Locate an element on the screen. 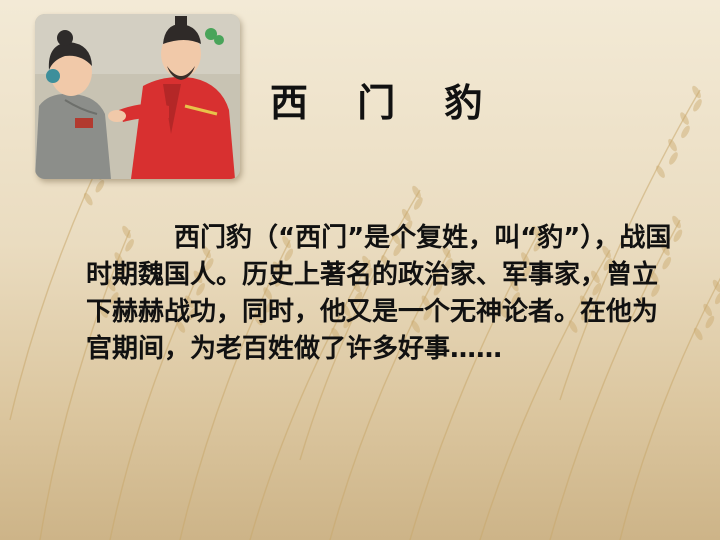  official-figure is located at coordinates (171, 97).